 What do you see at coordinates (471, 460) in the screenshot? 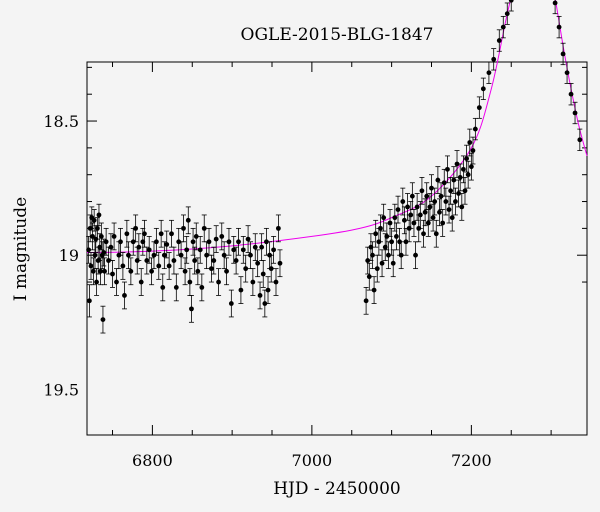
I see `x-tick-label: 7200` at bounding box center [471, 460].